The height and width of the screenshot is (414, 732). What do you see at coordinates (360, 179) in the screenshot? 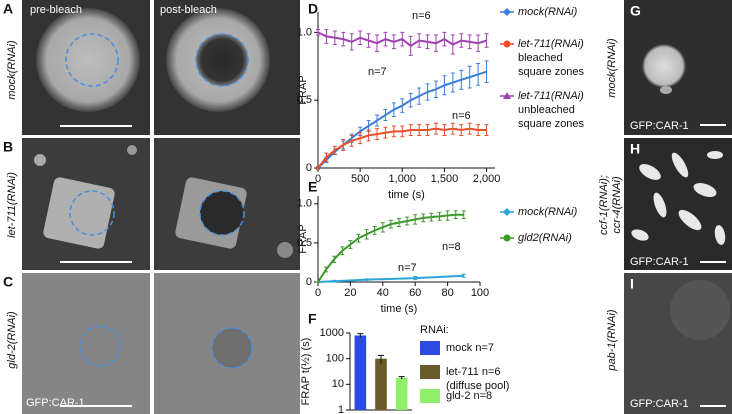
I see `x-tick-label: 500` at bounding box center [360, 179].